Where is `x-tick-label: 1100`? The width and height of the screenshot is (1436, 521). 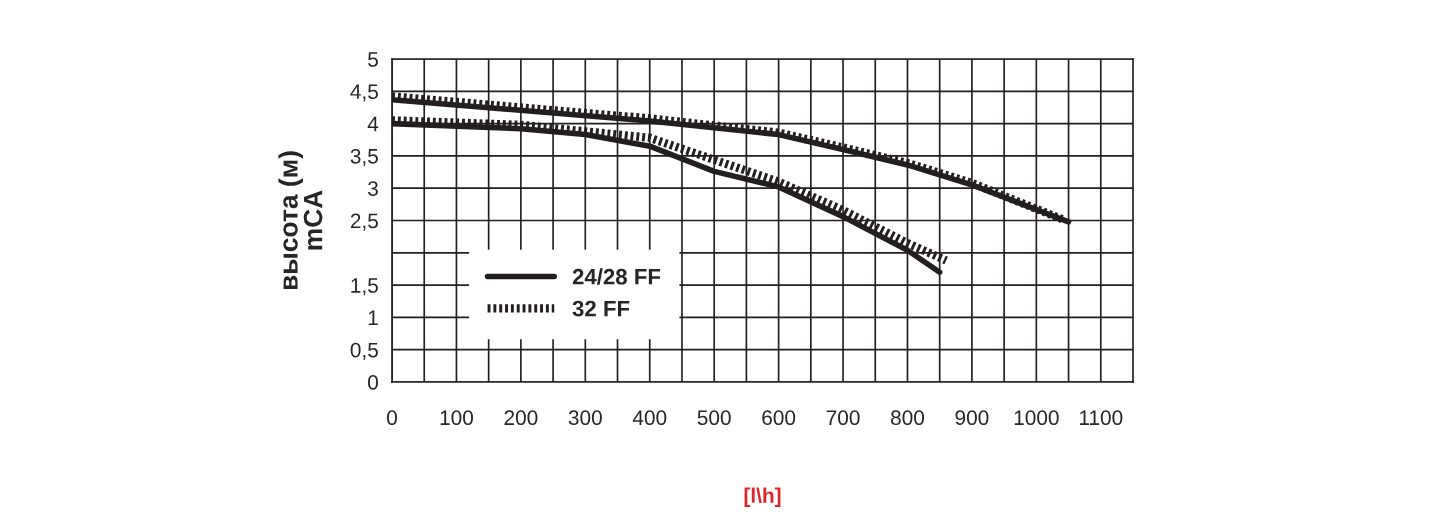
x-tick-label: 1100 is located at coordinates (1101, 418).